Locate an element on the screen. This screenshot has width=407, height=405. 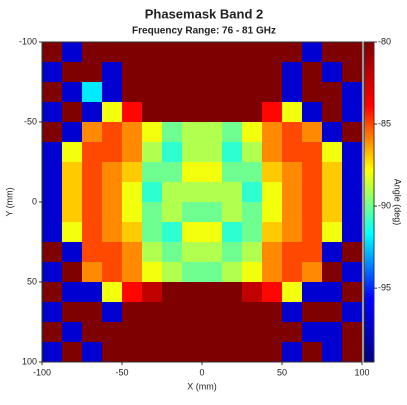
colorbar is located at coordinates (369, 202).